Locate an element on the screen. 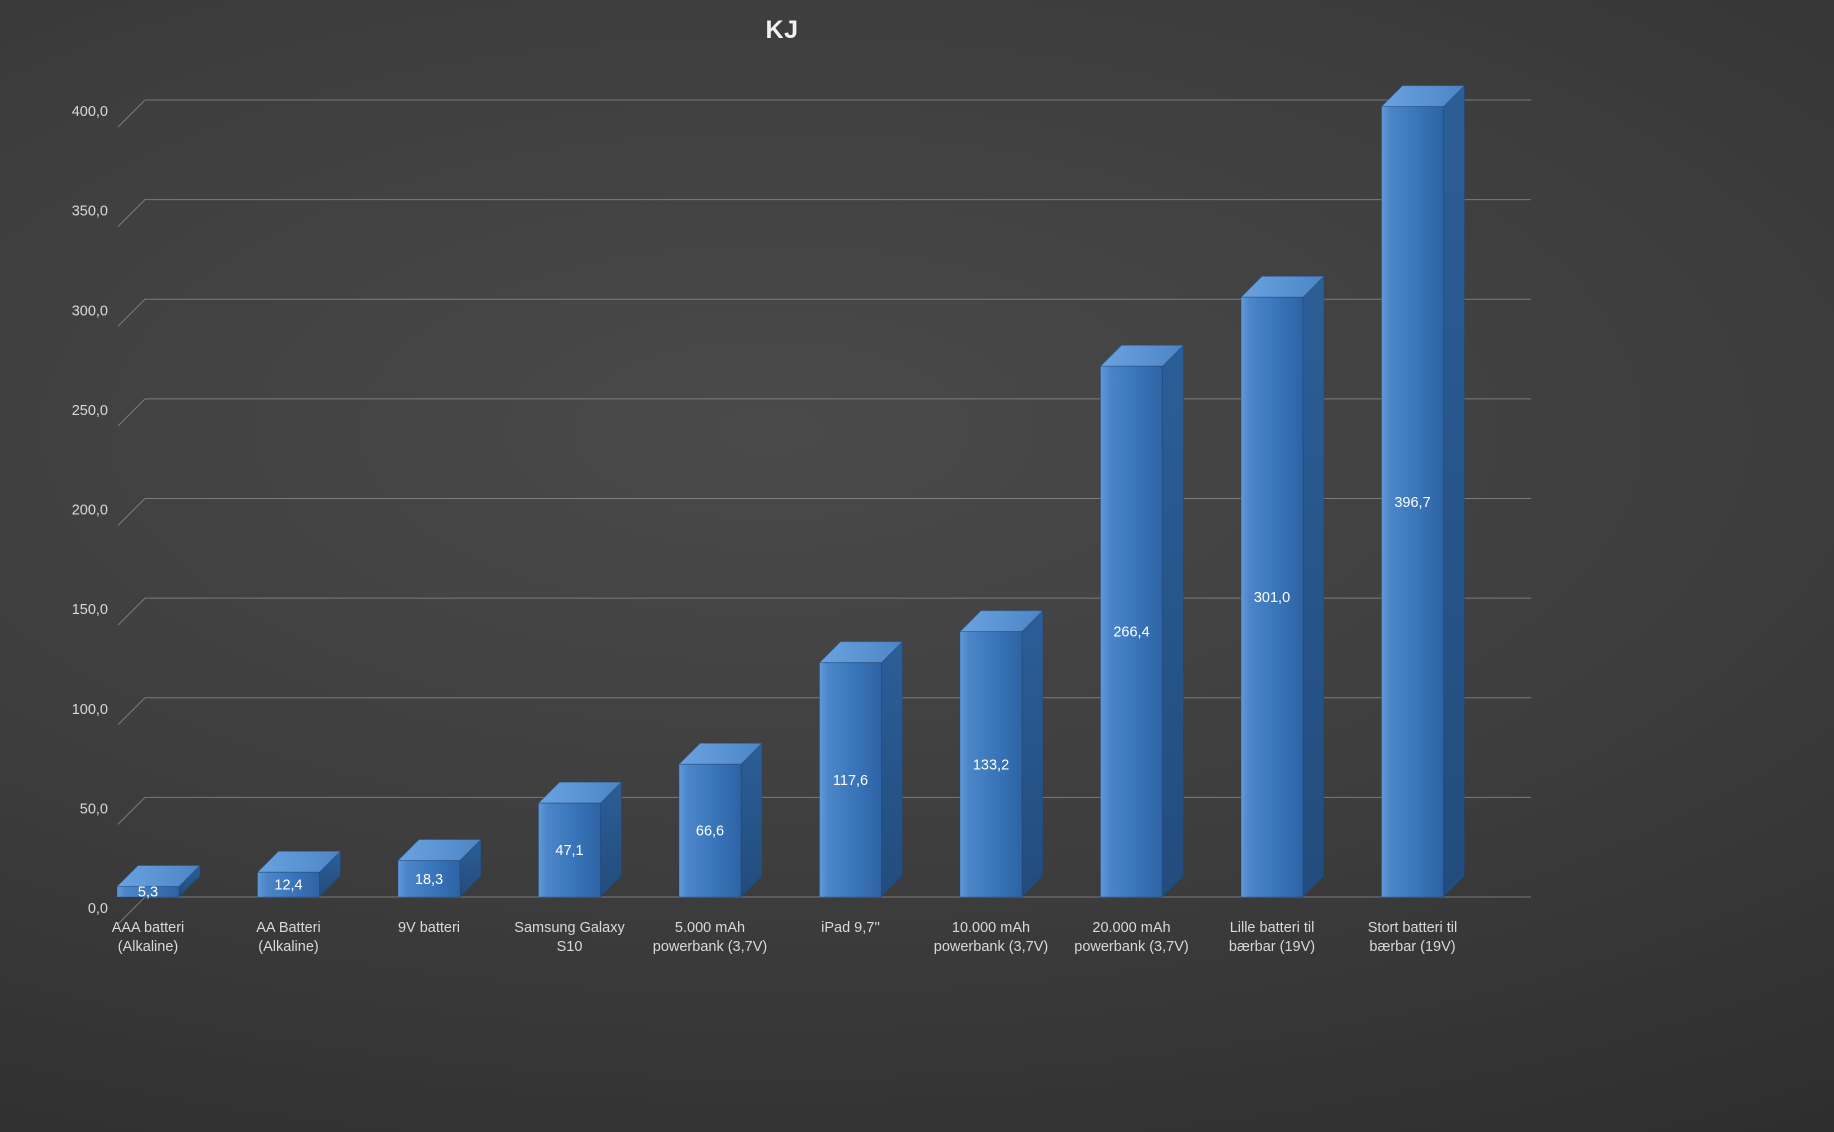 This screenshot has width=1834, height=1132. y-axis-tick-label: 150,0 is located at coordinates (90, 610).